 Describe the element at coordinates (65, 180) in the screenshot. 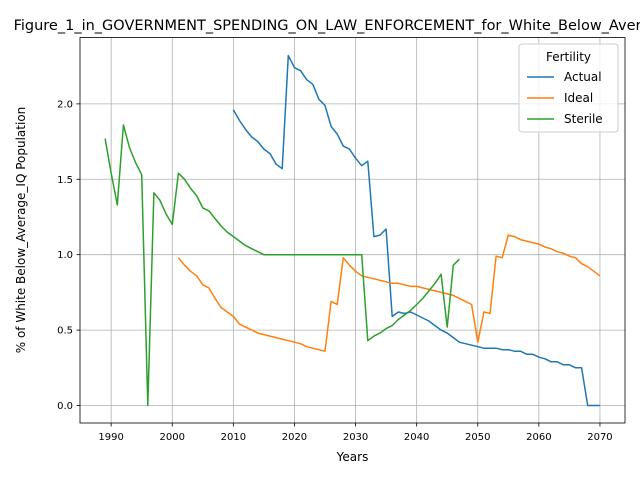

I see `y-tick-label: 1.5` at that location.